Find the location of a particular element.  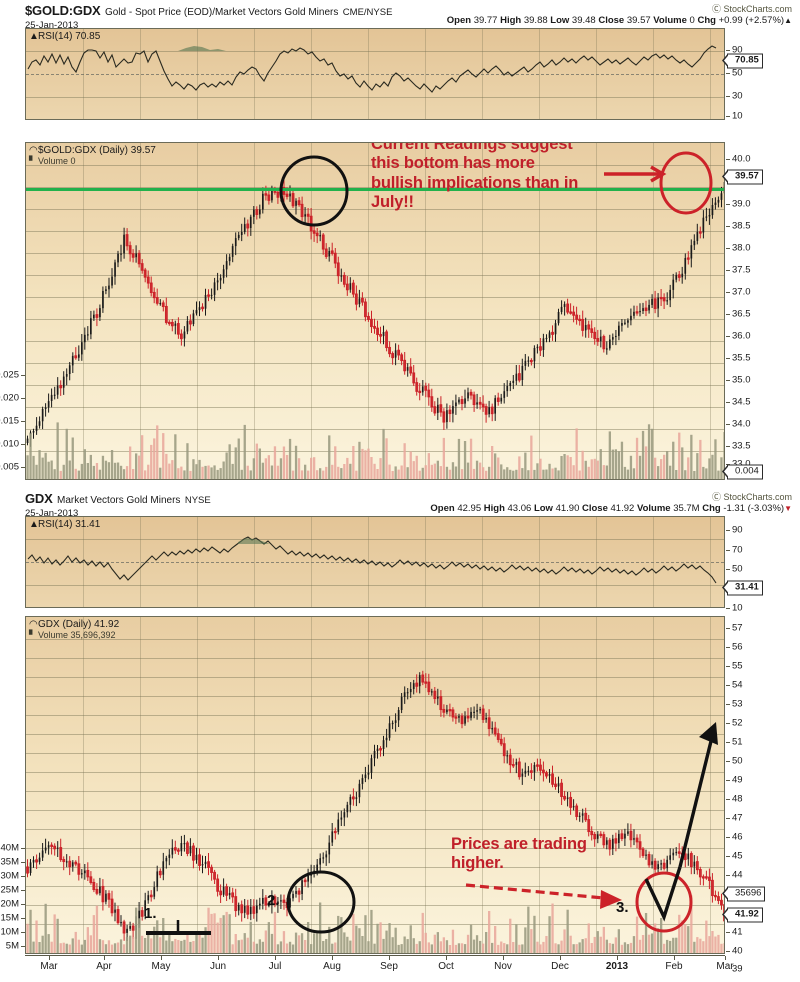

close-label-2: Close is located at coordinates (595, 508).